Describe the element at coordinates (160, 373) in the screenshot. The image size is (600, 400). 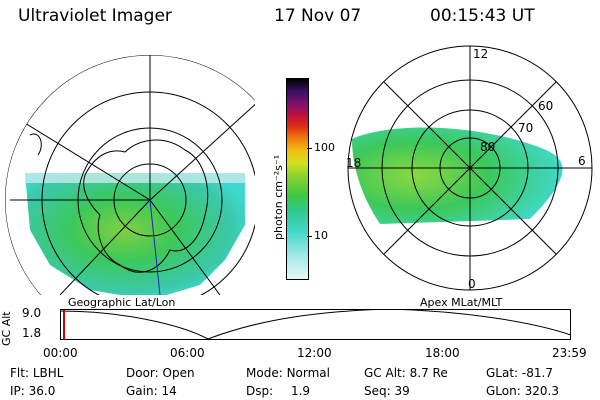
I see `status-door: Door: Open` at that location.